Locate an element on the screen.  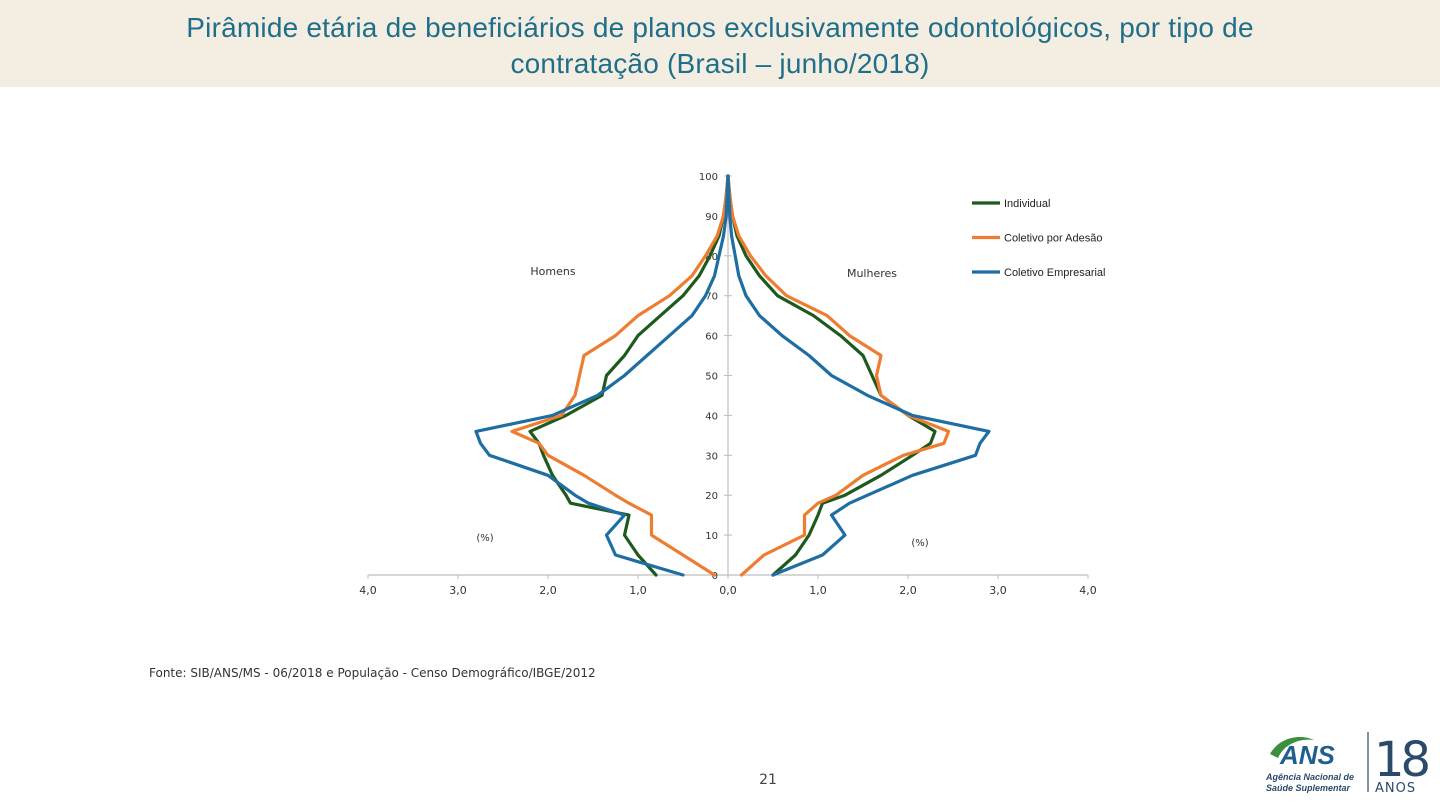
title-band is located at coordinates (720, 43).